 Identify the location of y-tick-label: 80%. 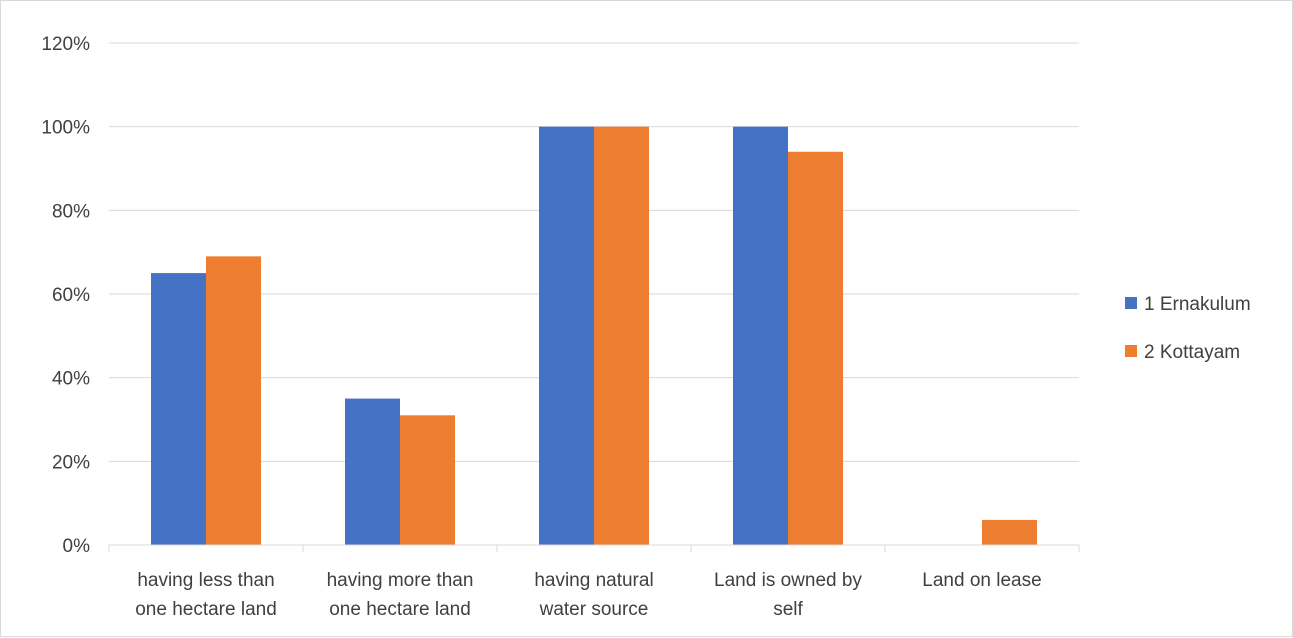
(71, 211).